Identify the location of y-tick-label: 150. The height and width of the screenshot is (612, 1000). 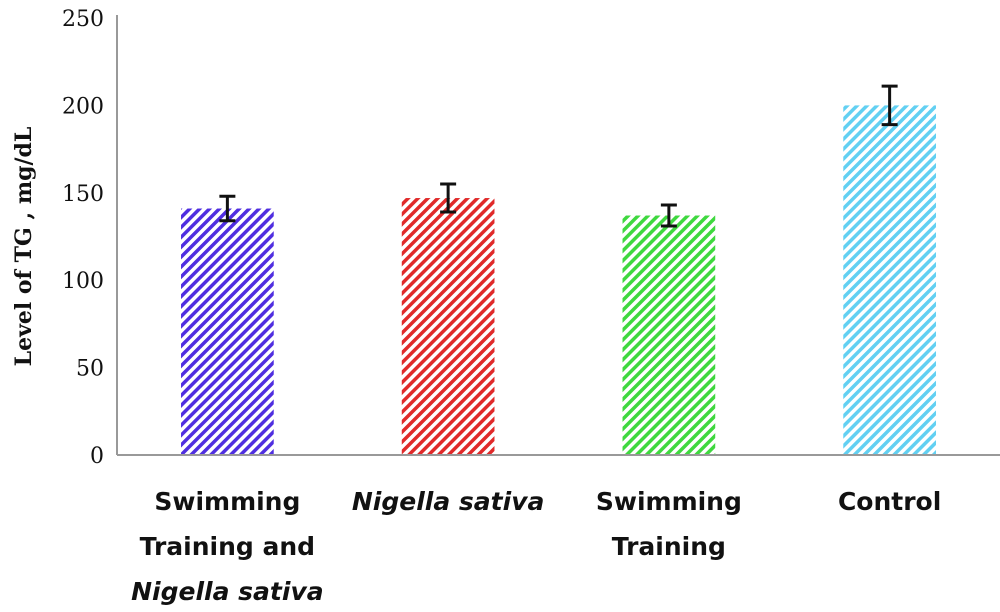
(83, 194).